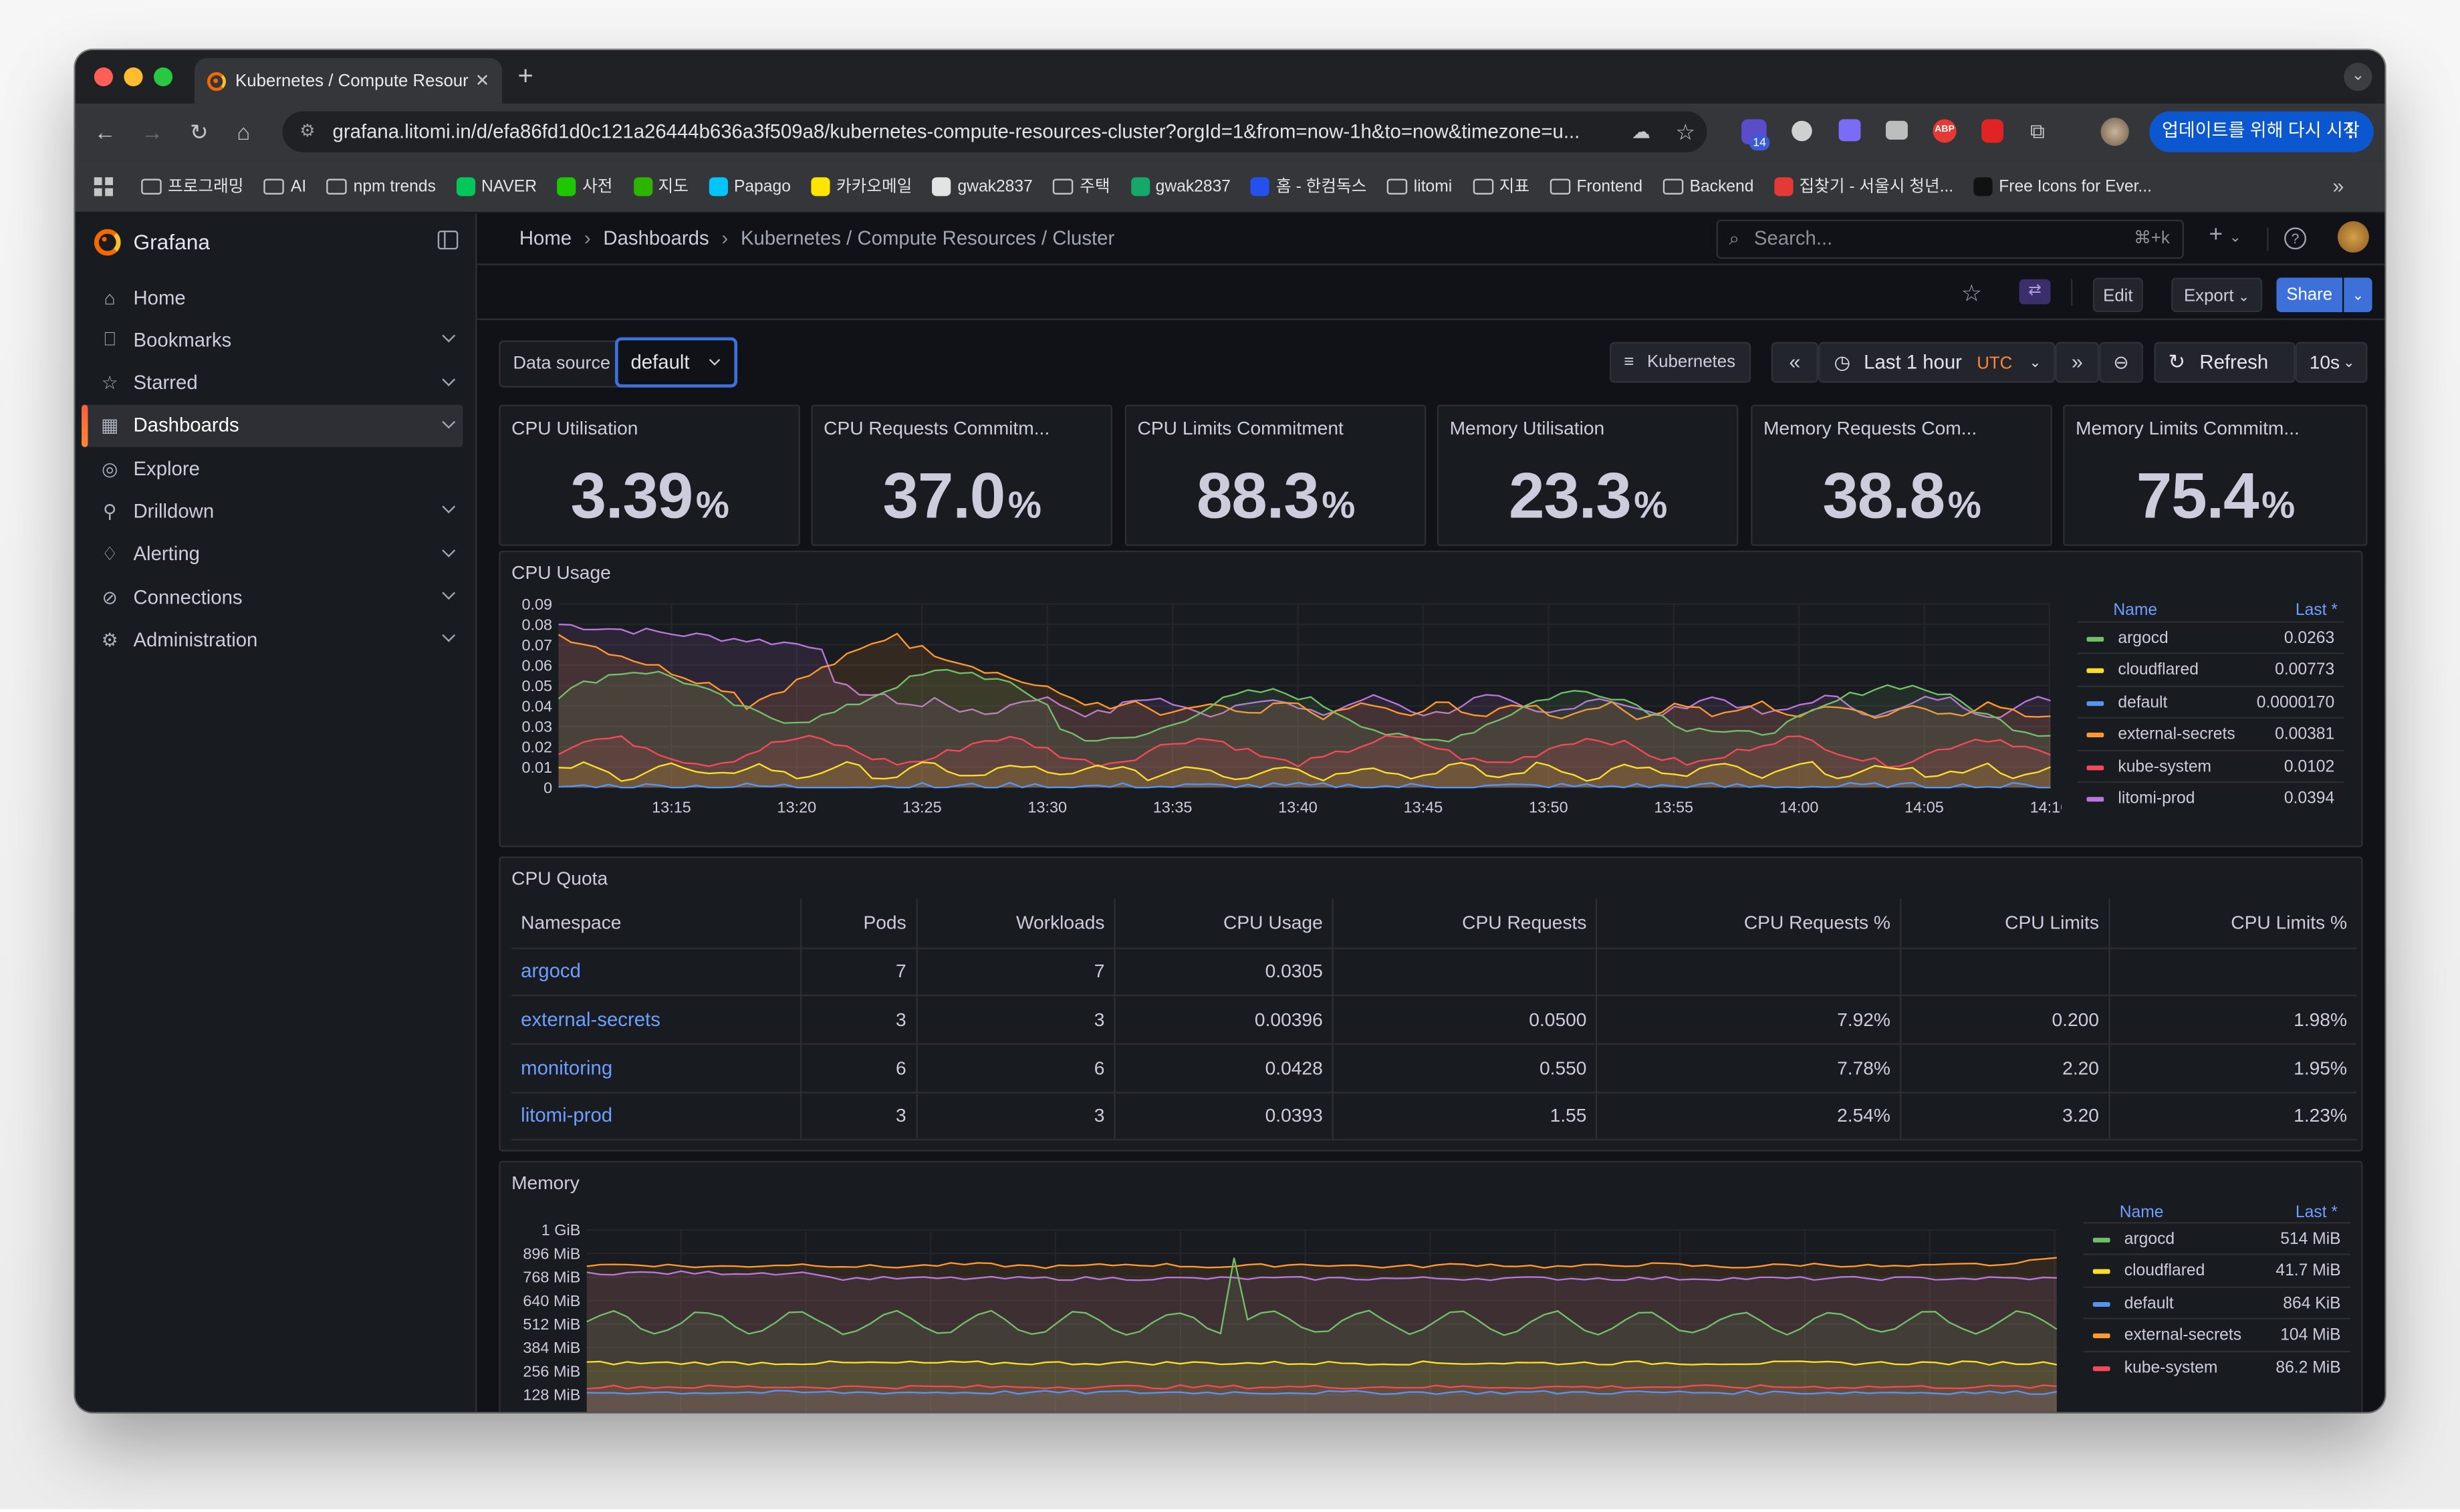  What do you see at coordinates (2216, 1301) in the screenshot?
I see `legend-item: default 864 KiB` at bounding box center [2216, 1301].